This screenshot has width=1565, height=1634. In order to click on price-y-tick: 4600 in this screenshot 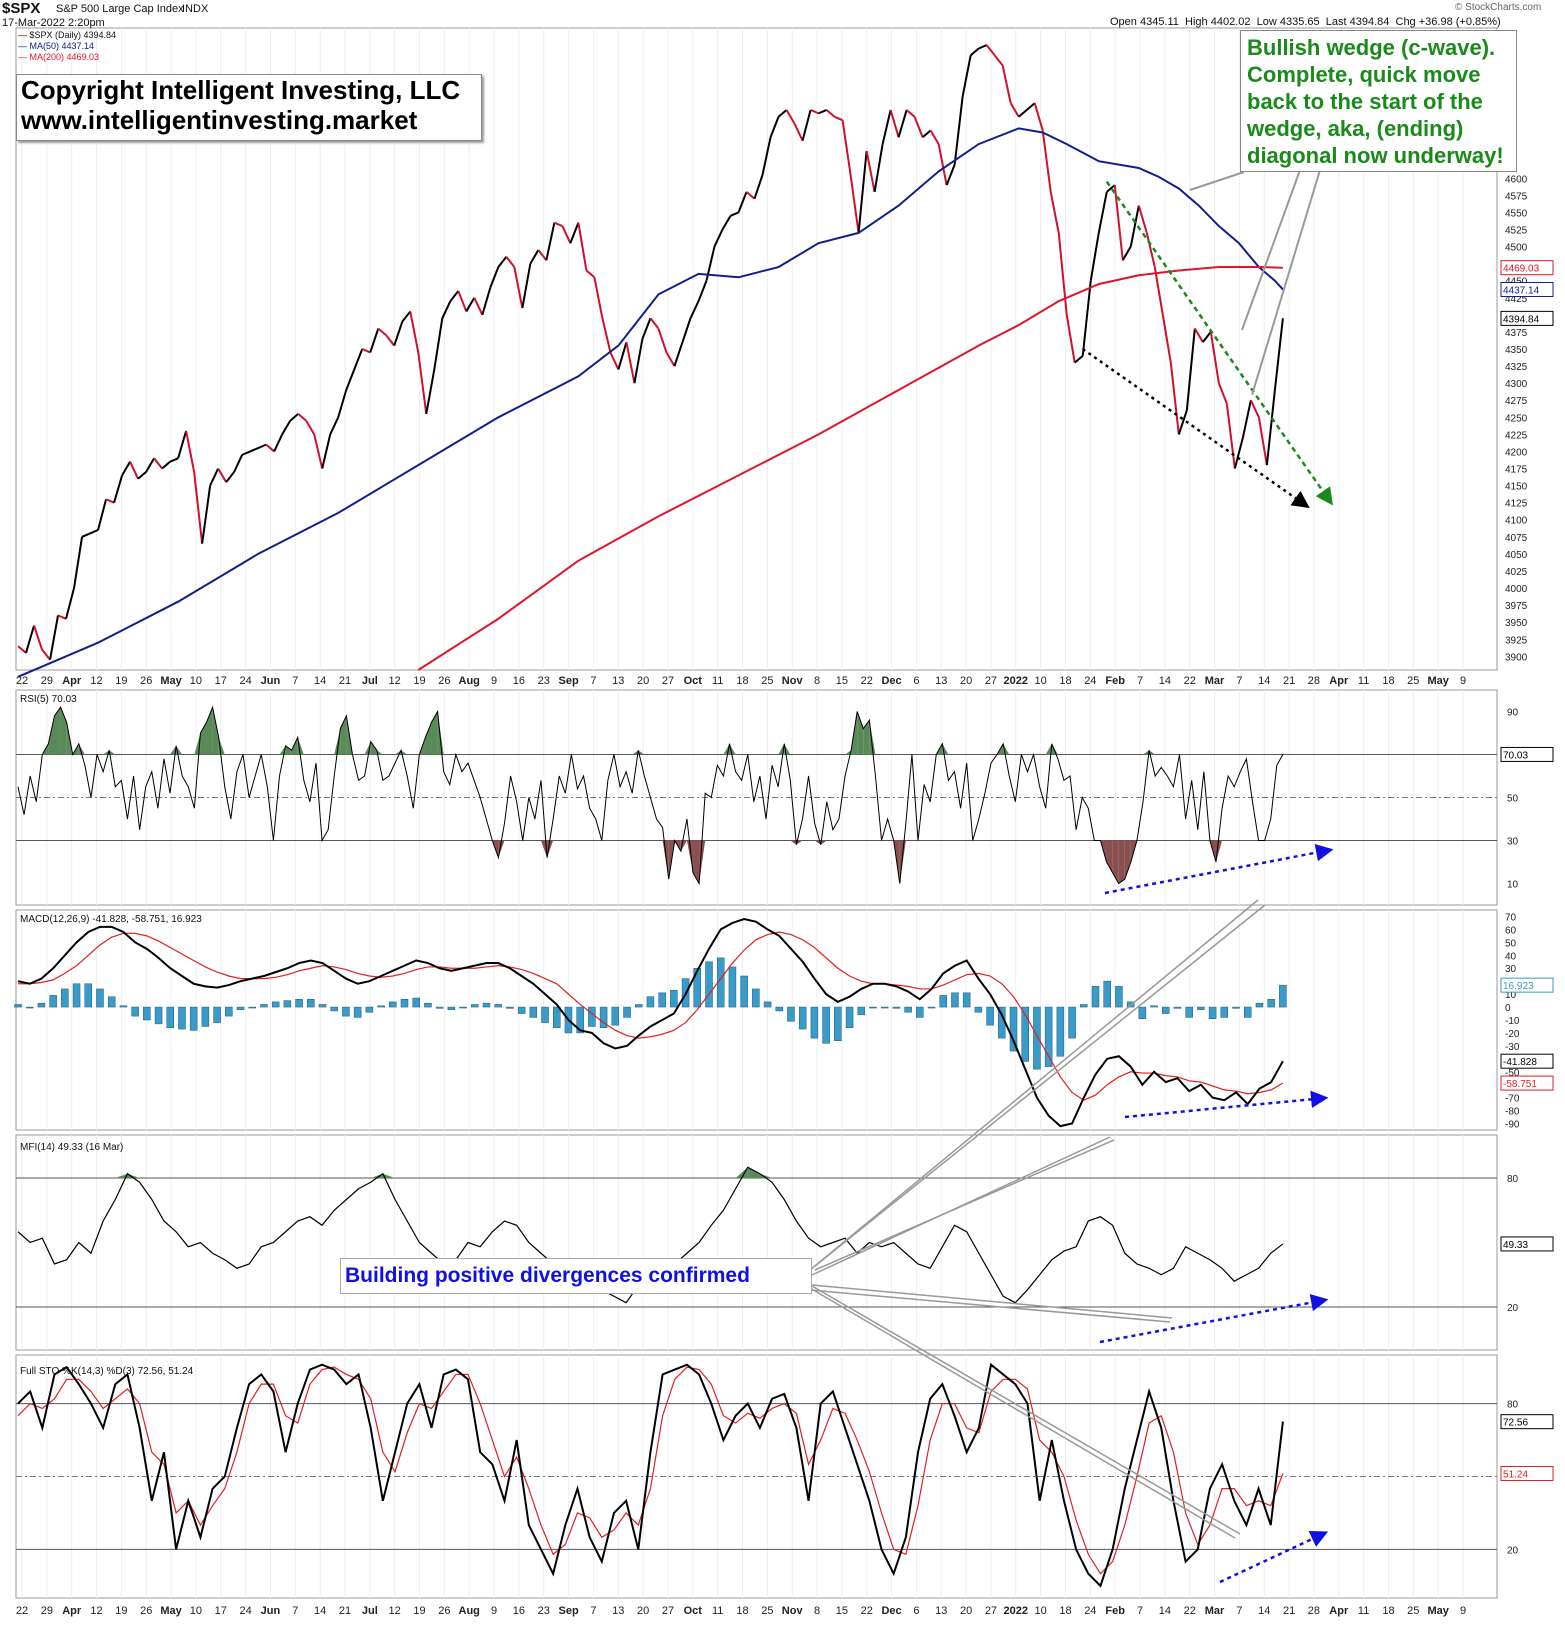, I will do `click(1516, 179)`.